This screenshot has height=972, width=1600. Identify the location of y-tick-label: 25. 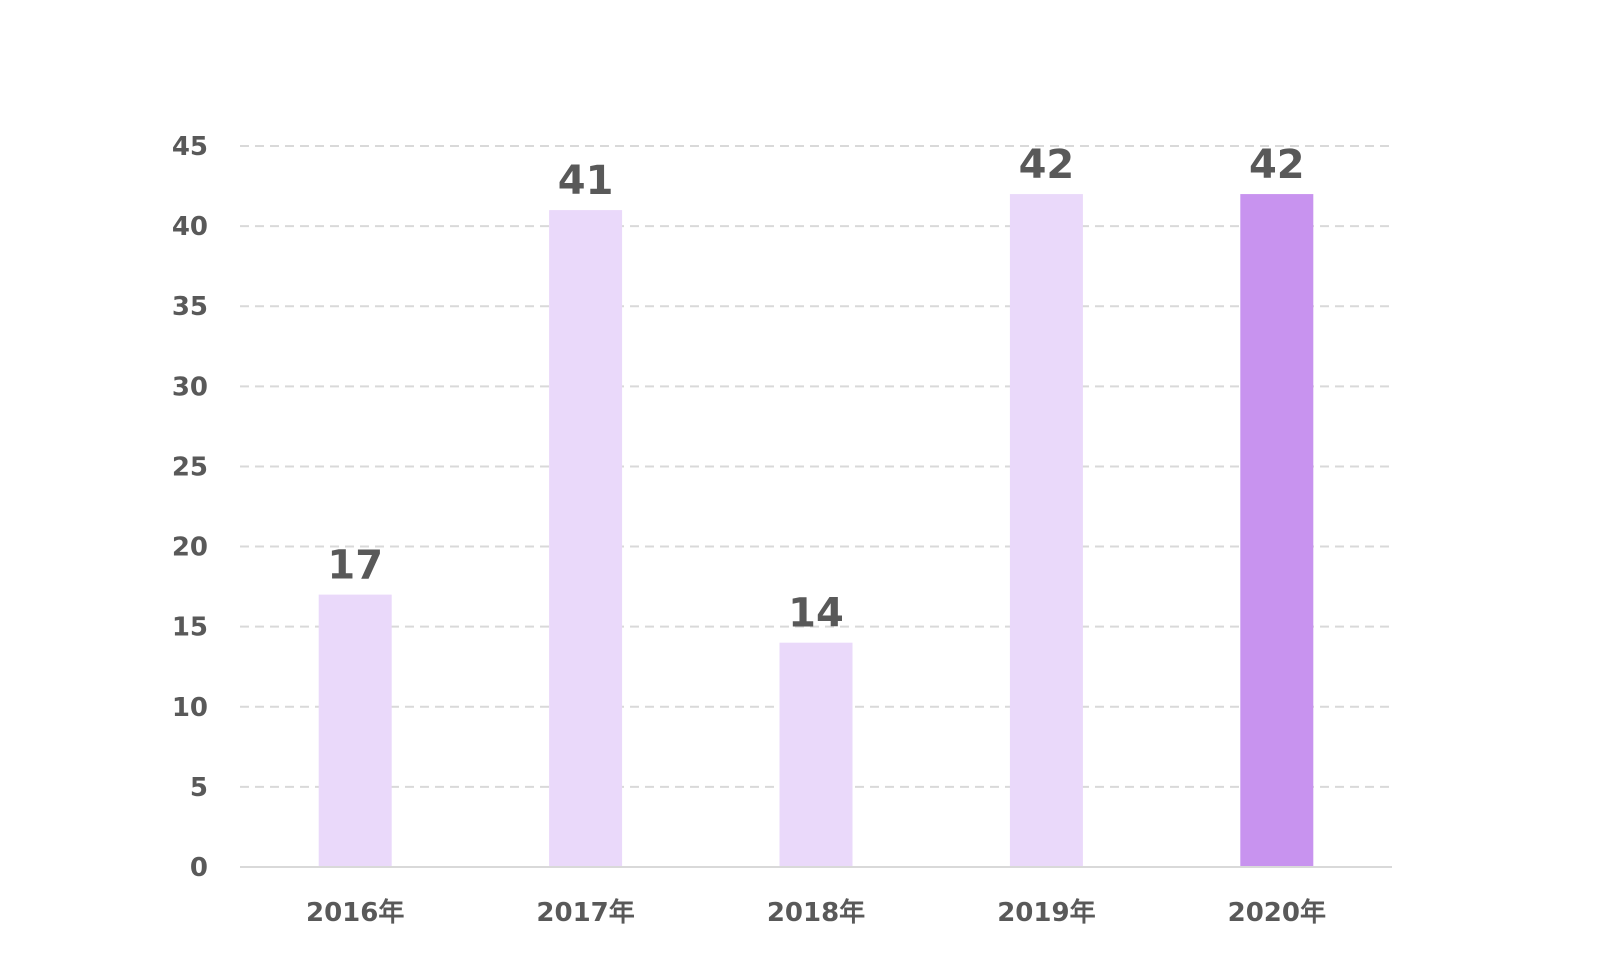
(190, 467).